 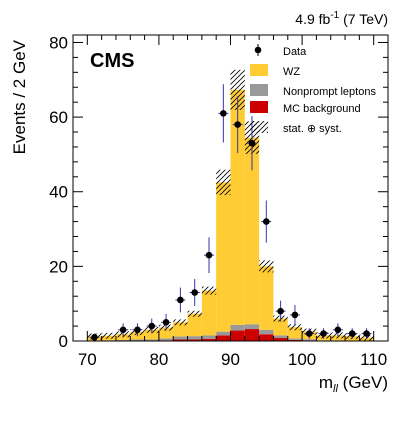 I want to click on x-tick-label-90: 90, so click(x=230, y=359).